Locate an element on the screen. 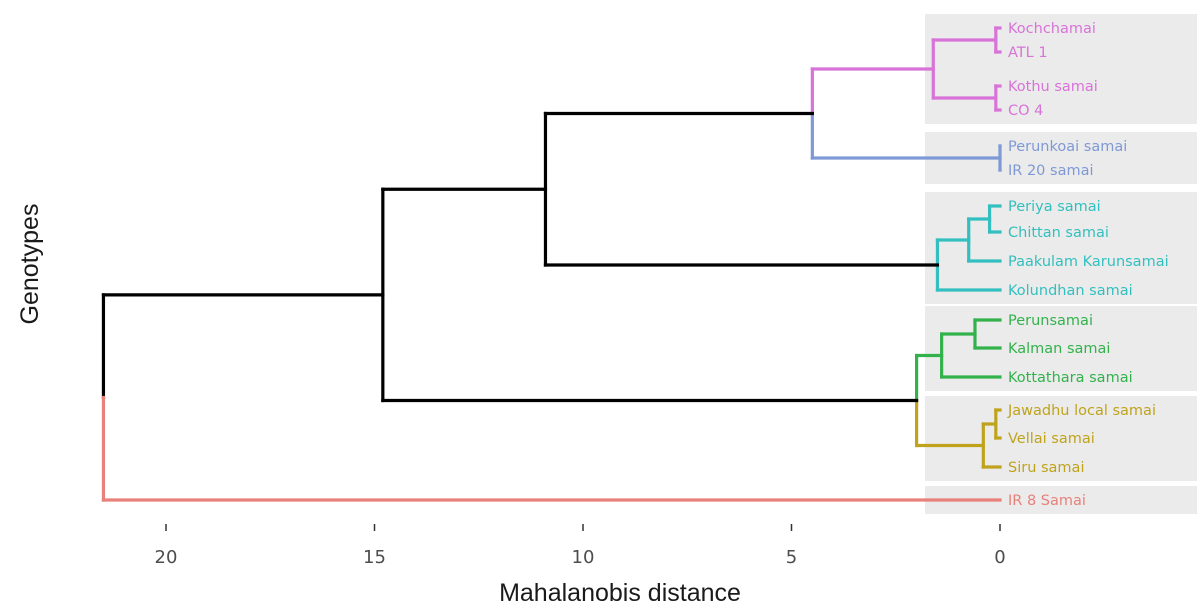  x-tick-label-0: 0 is located at coordinates (999, 557).